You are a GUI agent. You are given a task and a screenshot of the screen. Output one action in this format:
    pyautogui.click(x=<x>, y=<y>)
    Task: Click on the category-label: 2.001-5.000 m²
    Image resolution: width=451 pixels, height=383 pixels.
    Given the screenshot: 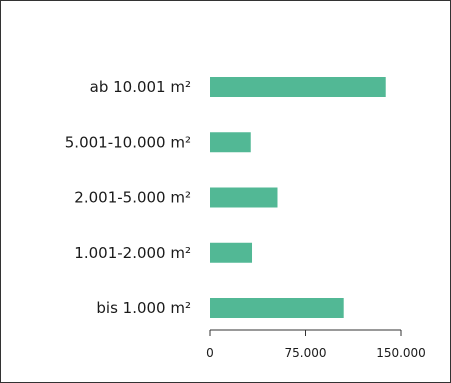 What is the action you would take?
    pyautogui.click(x=132, y=198)
    